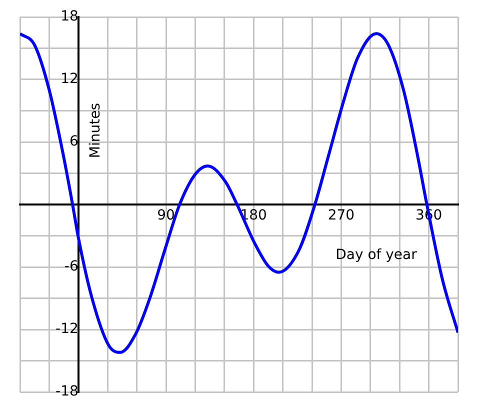 This screenshot has width=480, height=411. Describe the element at coordinates (67, 392) in the screenshot. I see `y-tick-label: -18` at that location.